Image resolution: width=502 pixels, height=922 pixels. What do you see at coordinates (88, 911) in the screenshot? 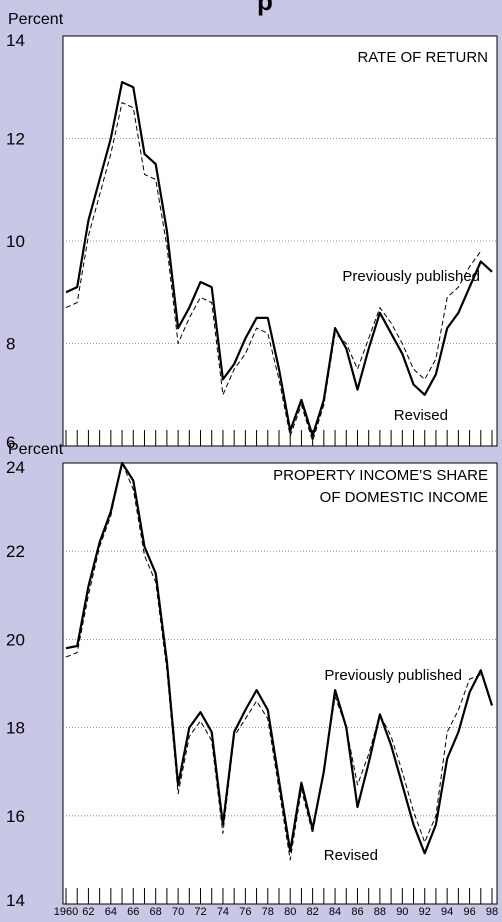
I see `x-tick-label: 62` at bounding box center [88, 911].